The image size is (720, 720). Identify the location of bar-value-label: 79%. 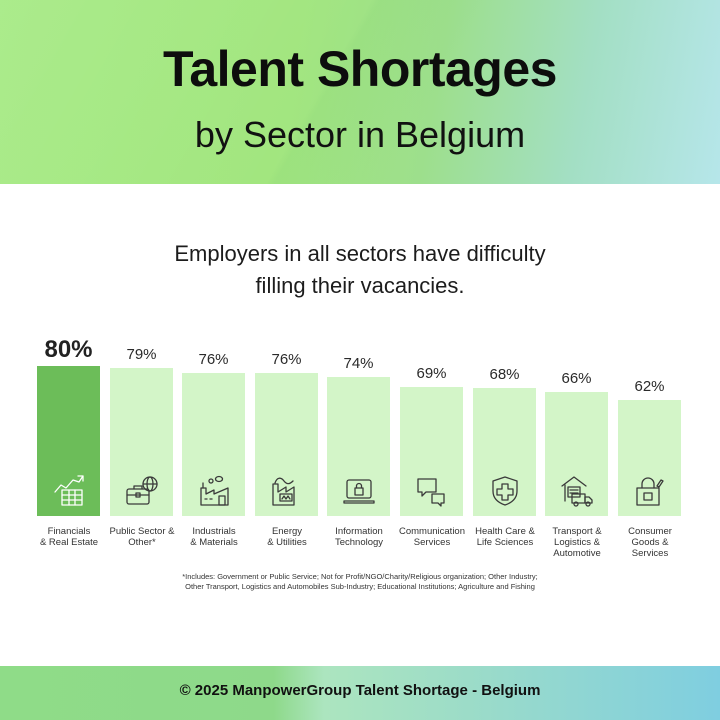
(141, 354).